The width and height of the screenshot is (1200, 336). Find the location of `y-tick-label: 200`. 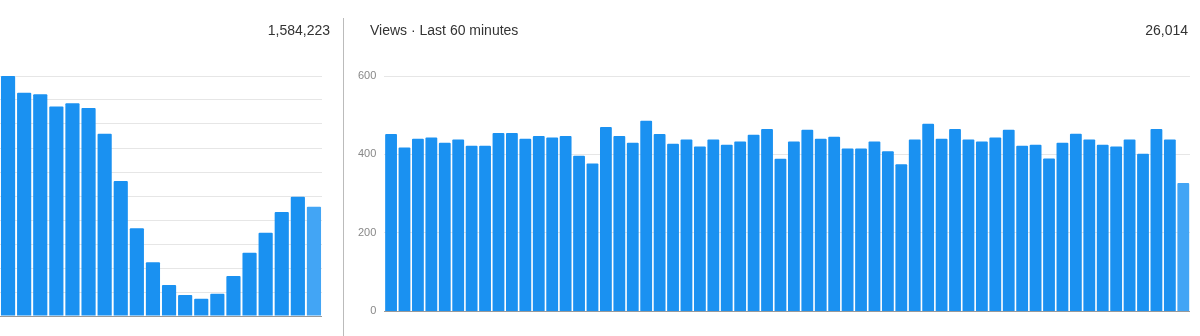

y-tick-label: 200 is located at coordinates (367, 231).